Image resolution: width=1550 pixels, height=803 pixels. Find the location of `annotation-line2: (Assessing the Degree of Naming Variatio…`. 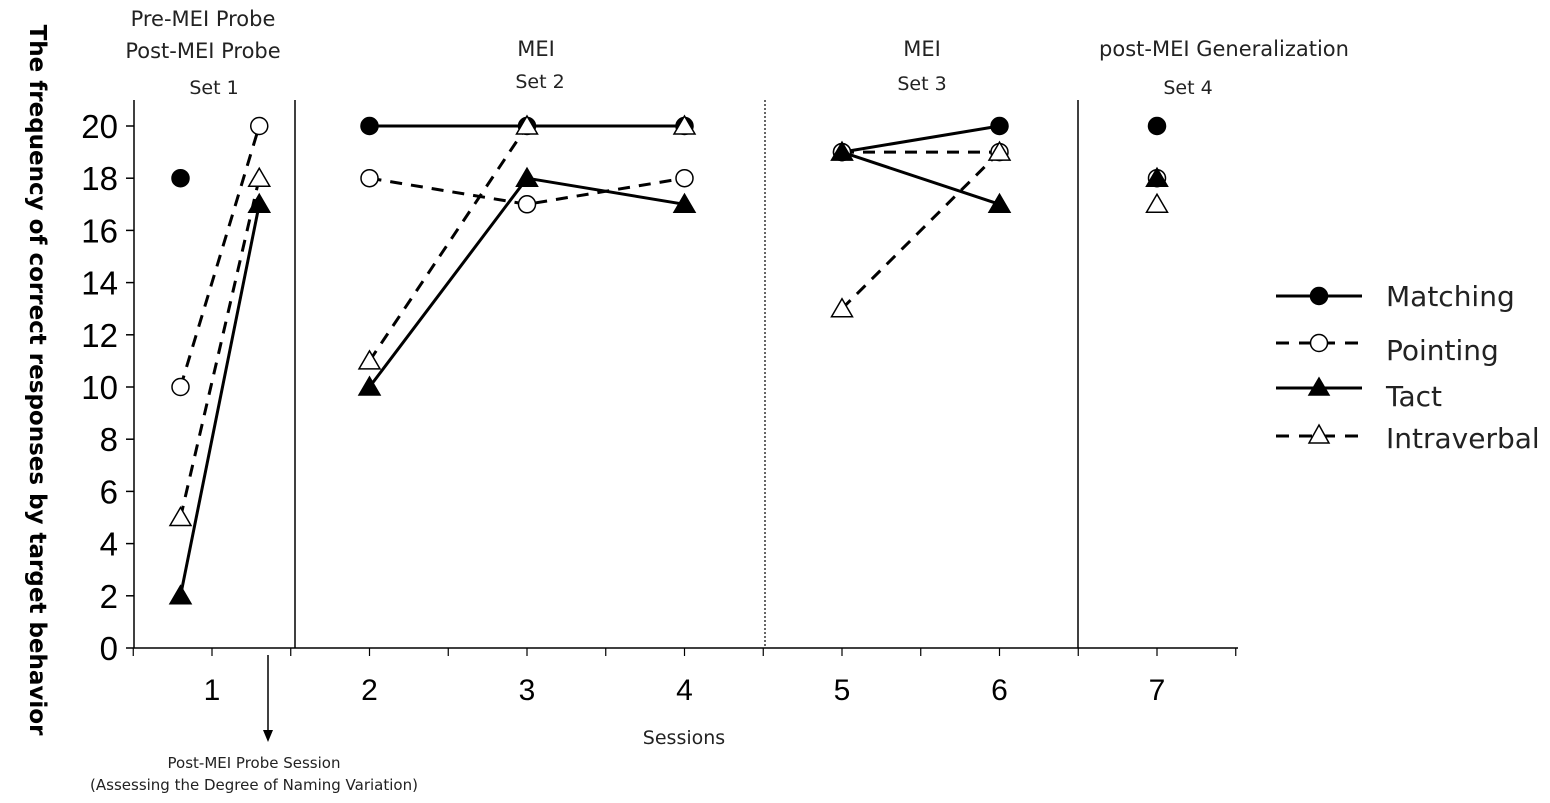

annotation-line2: (Assessing the Degree of Naming Variatio… is located at coordinates (254, 785).